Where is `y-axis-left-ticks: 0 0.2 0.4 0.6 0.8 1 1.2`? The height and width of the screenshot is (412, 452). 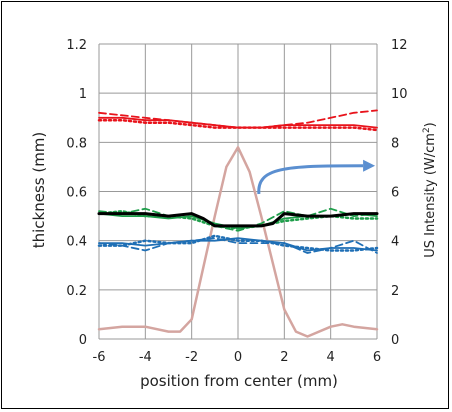 y-axis-left-ticks: 0 0.2 0.4 0.6 0.8 1 1.2 is located at coordinates (76, 193).